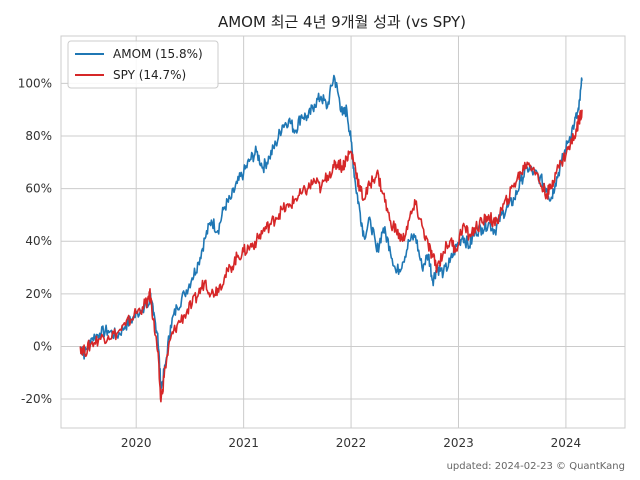  What do you see at coordinates (38, 294) in the screenshot?
I see `y-tick-label: 20%` at bounding box center [38, 294].